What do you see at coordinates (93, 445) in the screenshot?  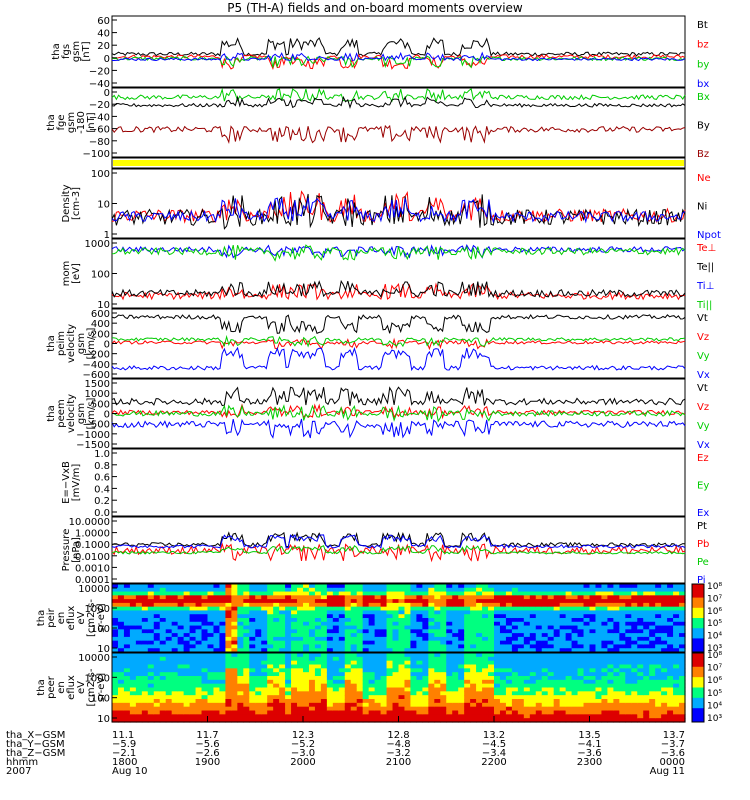 I see `y-tick-label: −1500` at bounding box center [93, 445].